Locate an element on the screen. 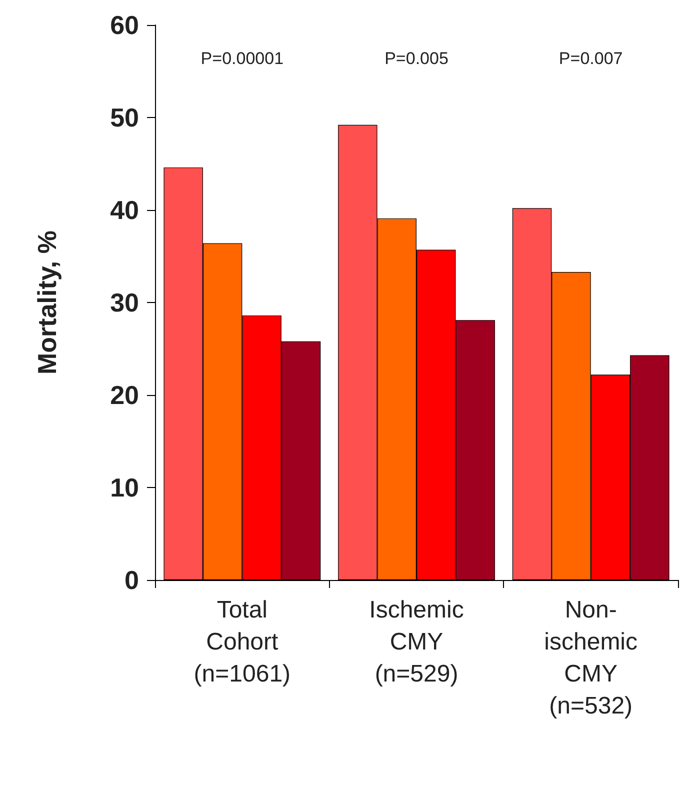  y-tick-label: 60 is located at coordinates (124, 25).